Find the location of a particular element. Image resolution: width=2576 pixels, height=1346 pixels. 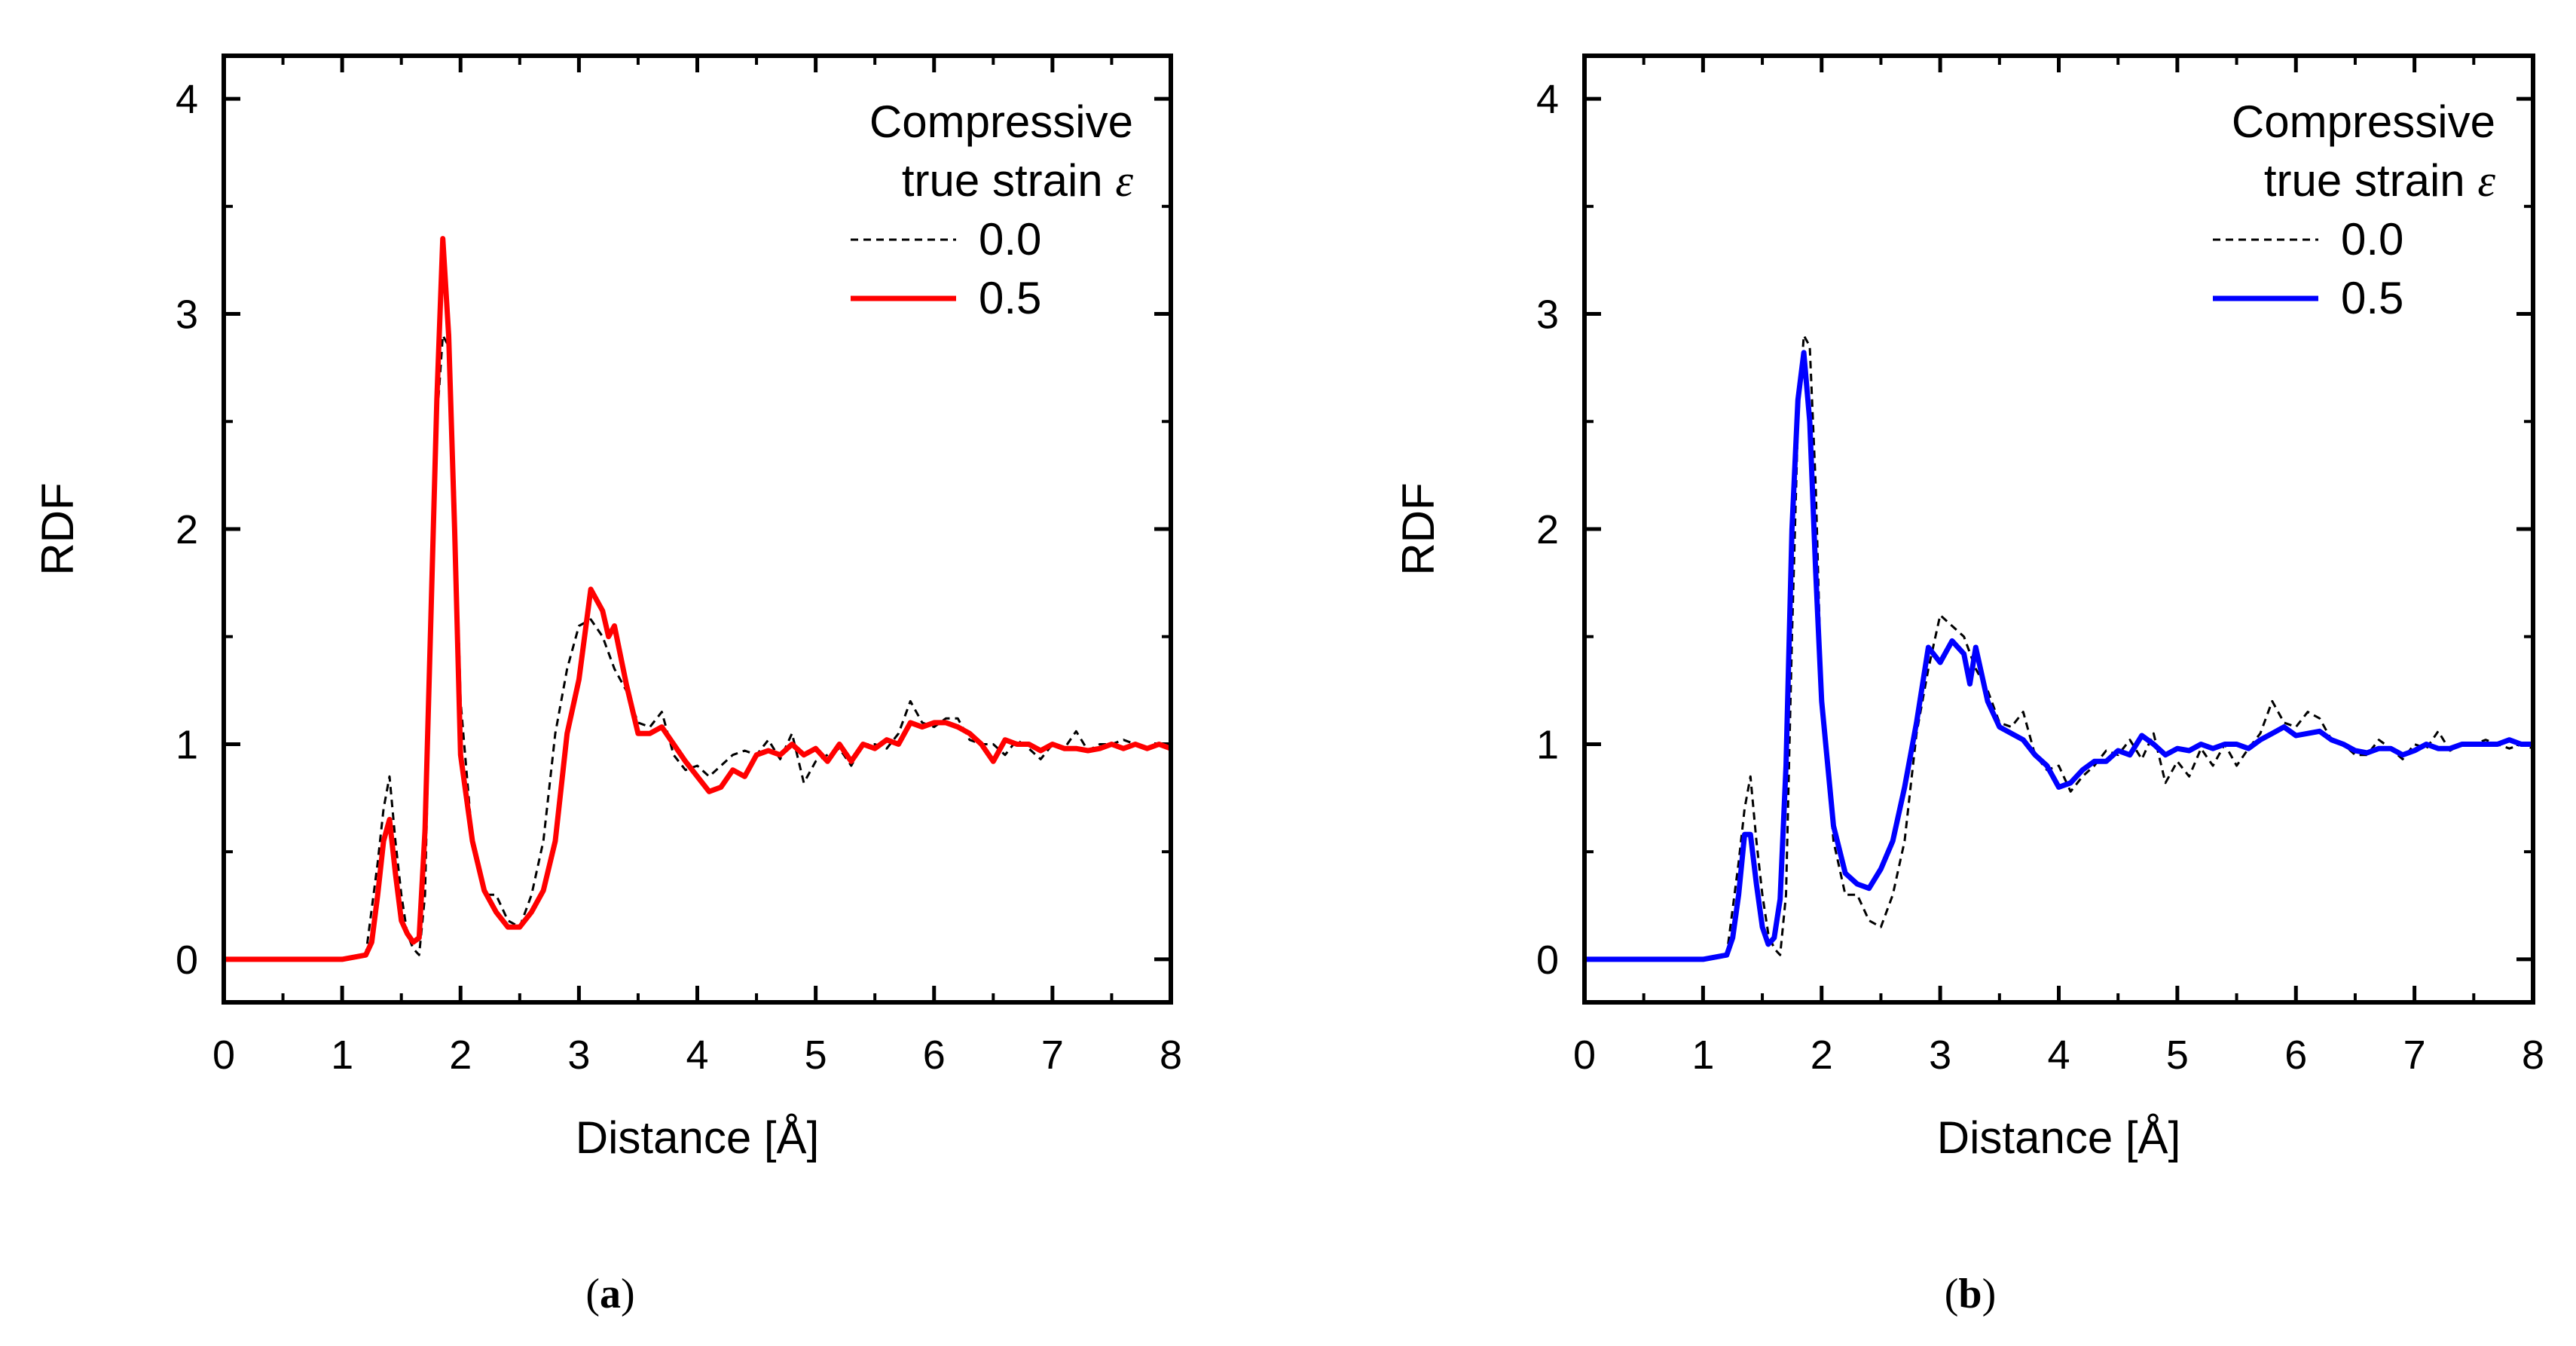

caption-letter: a is located at coordinates (610, 1294).